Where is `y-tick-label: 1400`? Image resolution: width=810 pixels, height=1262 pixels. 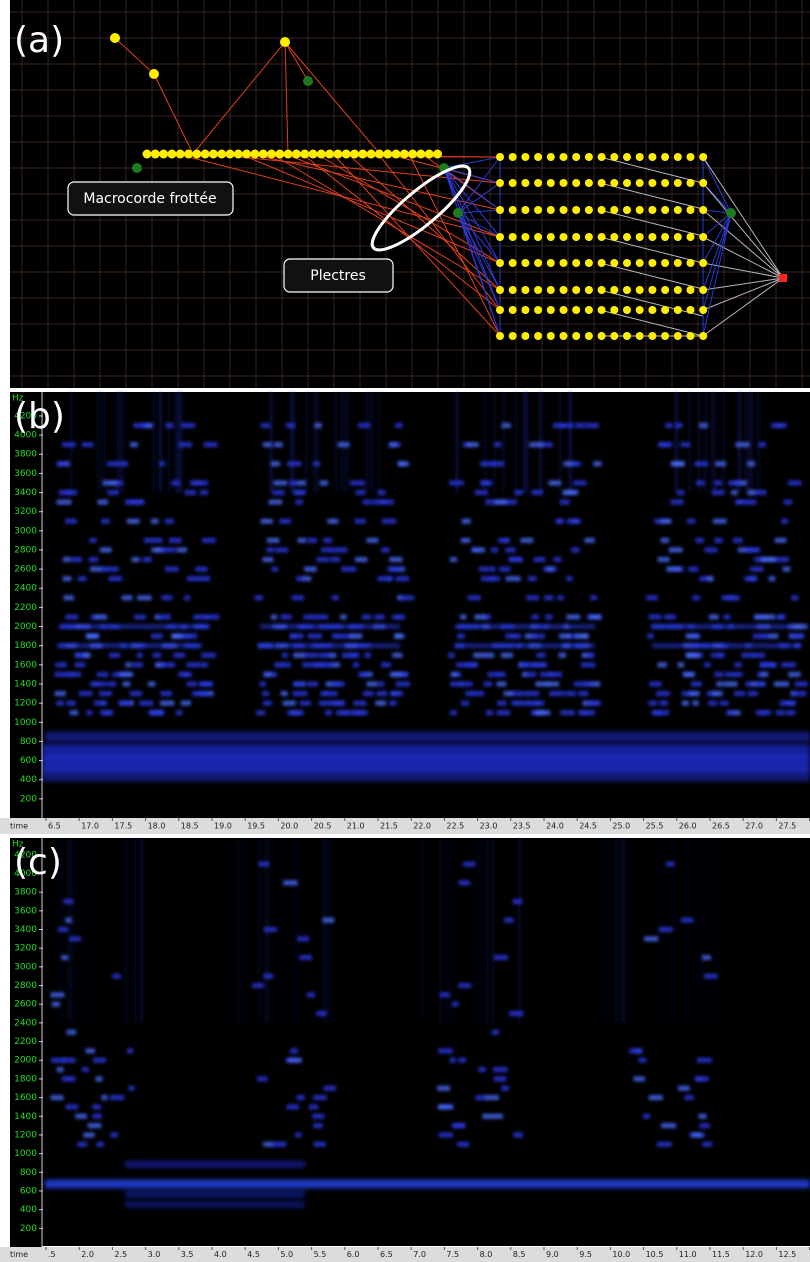
y-tick-label: 1400 is located at coordinates (25, 684).